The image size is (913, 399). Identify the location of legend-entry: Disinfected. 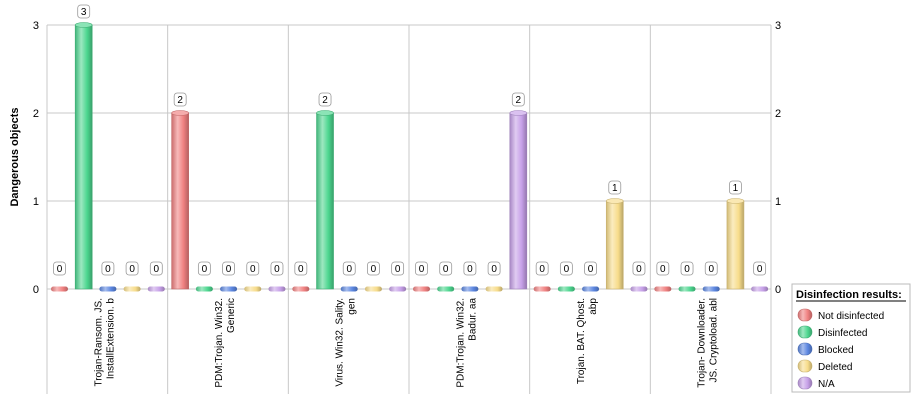
(842, 333).